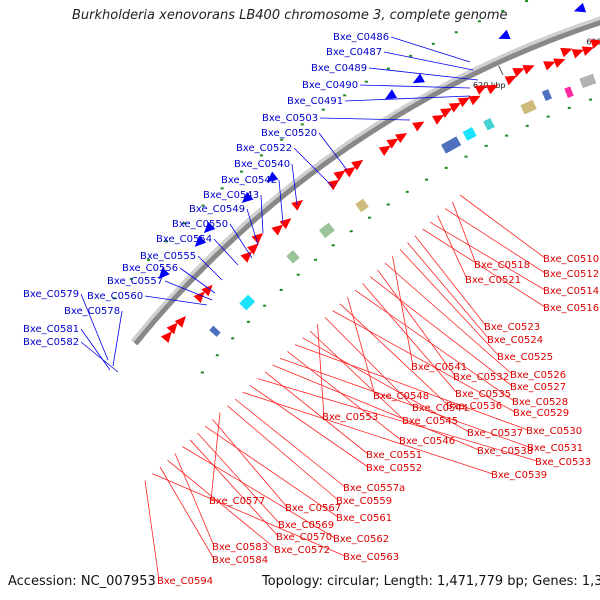  I want to click on gene-label-reverse: Bxe_C0542, so click(249, 180).